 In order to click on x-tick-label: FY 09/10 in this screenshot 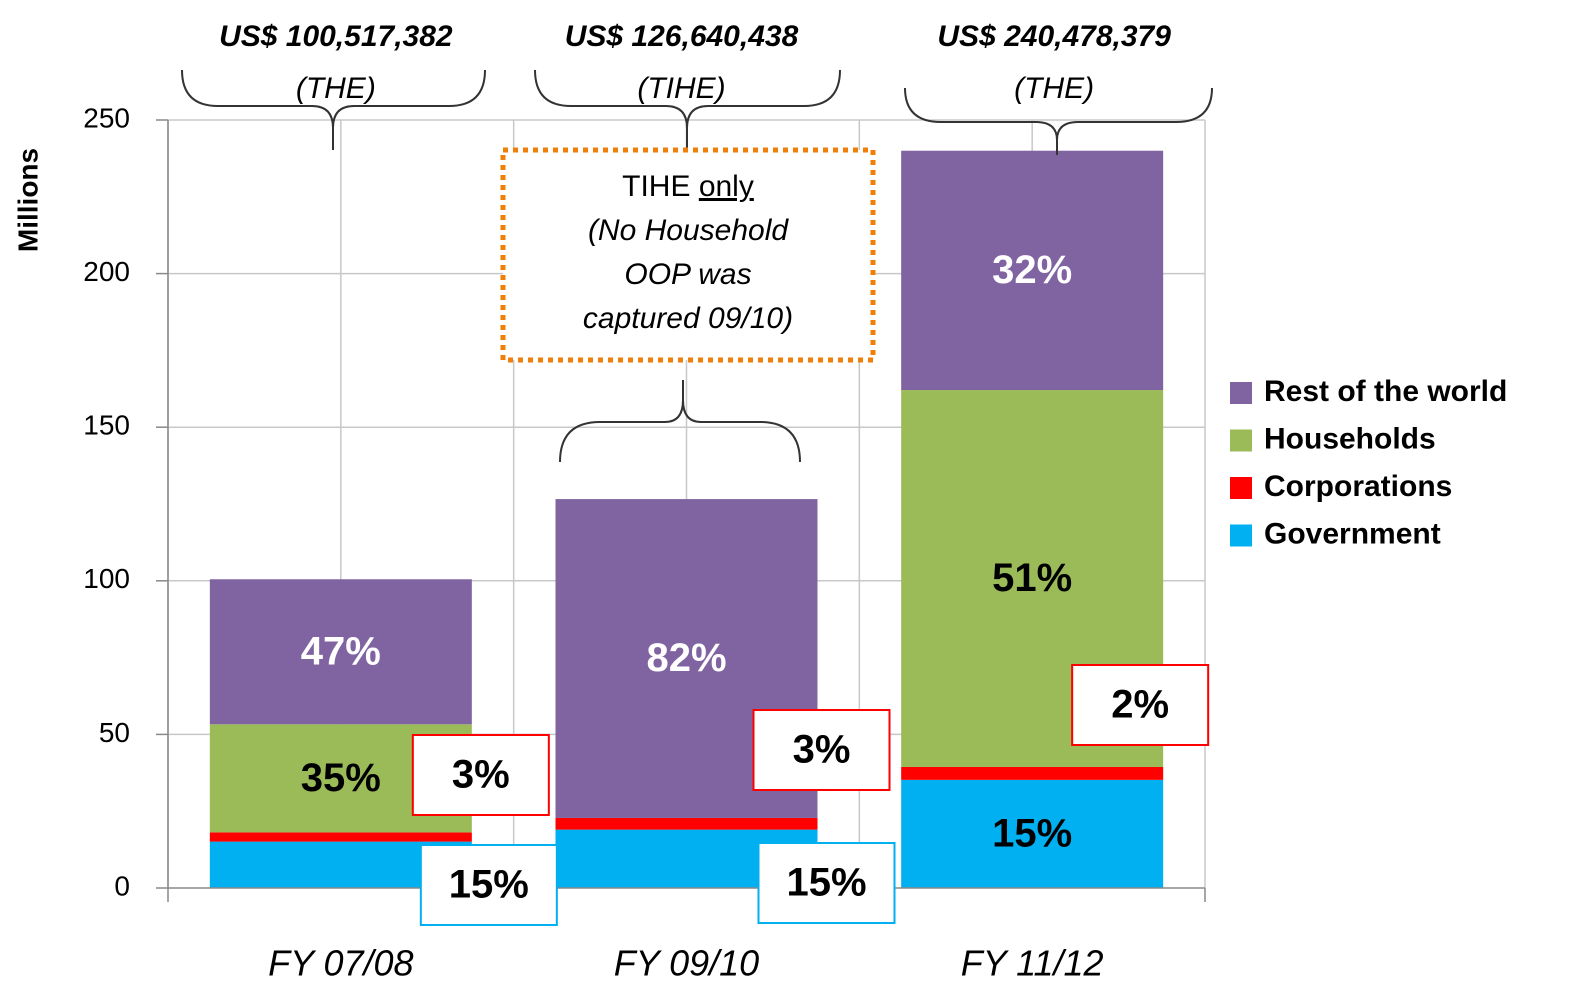, I will do `click(686, 963)`.